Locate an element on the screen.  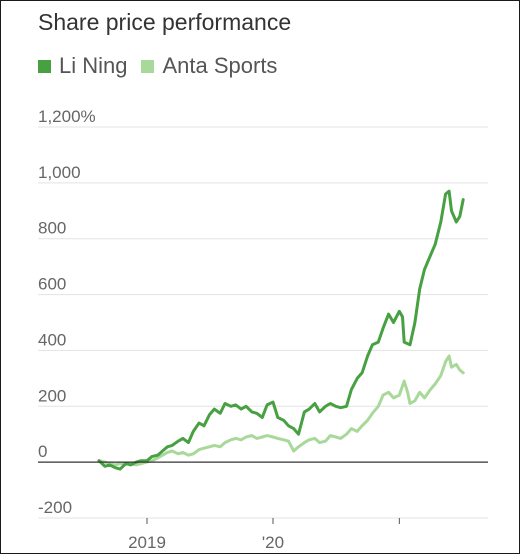
legend-label-anta-sports: Anta Sports is located at coordinates (220, 65).